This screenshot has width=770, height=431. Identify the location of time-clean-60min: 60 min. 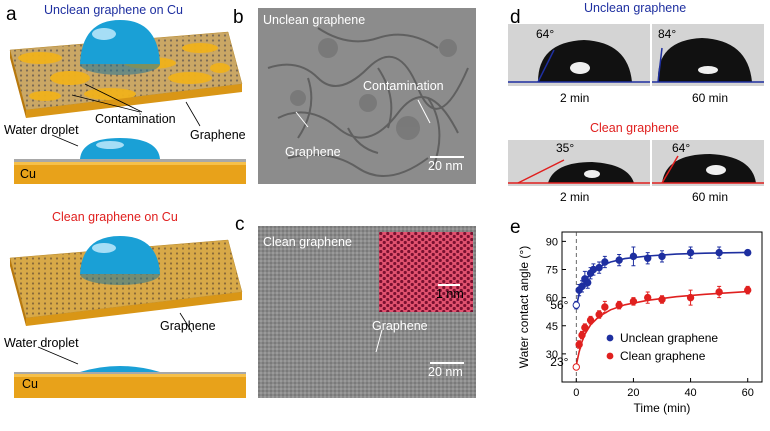
(710, 197).